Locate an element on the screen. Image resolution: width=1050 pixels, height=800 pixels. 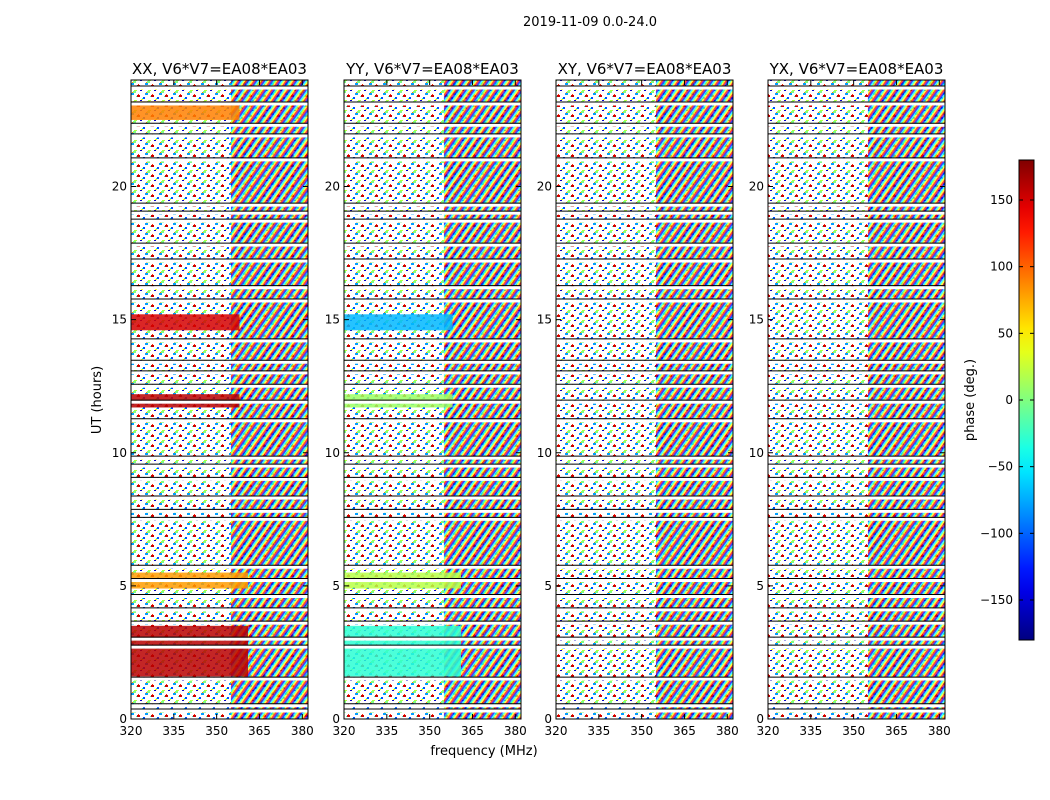
y-tick-label: 0 is located at coordinates (548, 719).